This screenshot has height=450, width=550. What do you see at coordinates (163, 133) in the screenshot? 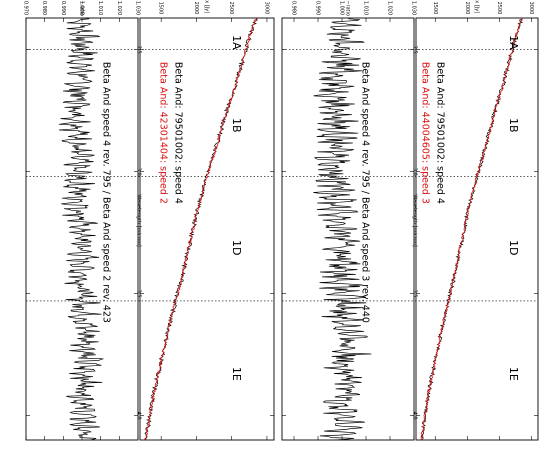
I see `legend-entry: Beta And: 42301404: speed 2` at bounding box center [163, 133].